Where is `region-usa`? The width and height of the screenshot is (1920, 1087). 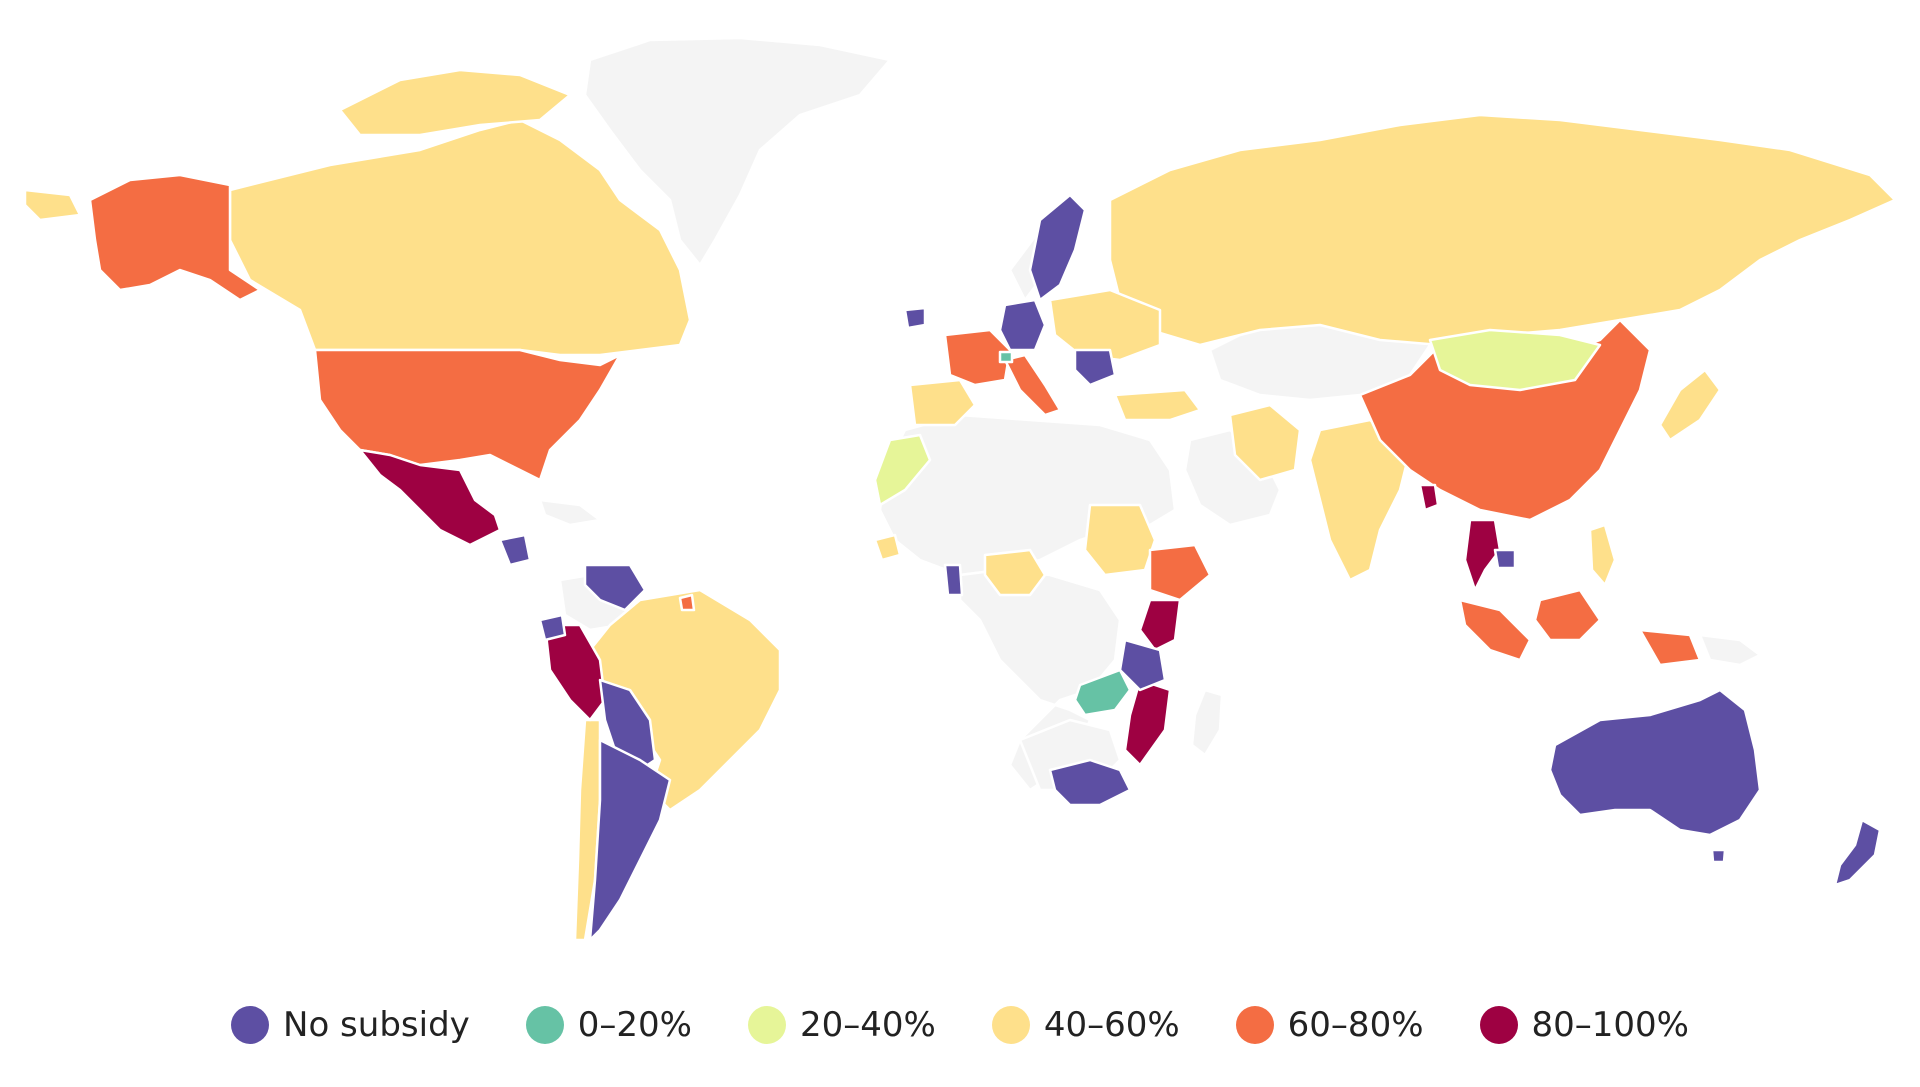
region-usa is located at coordinates (467, 415).